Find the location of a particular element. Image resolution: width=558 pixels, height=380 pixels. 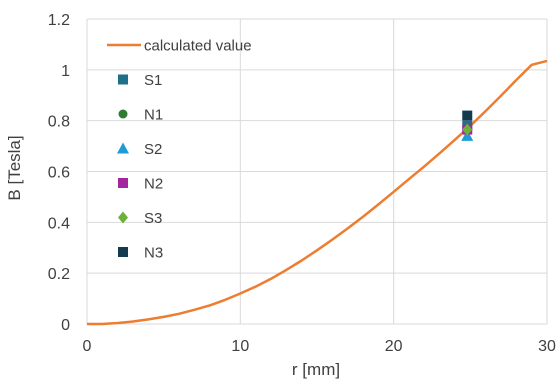

y-tick-label: 0.8 is located at coordinates (59, 122).